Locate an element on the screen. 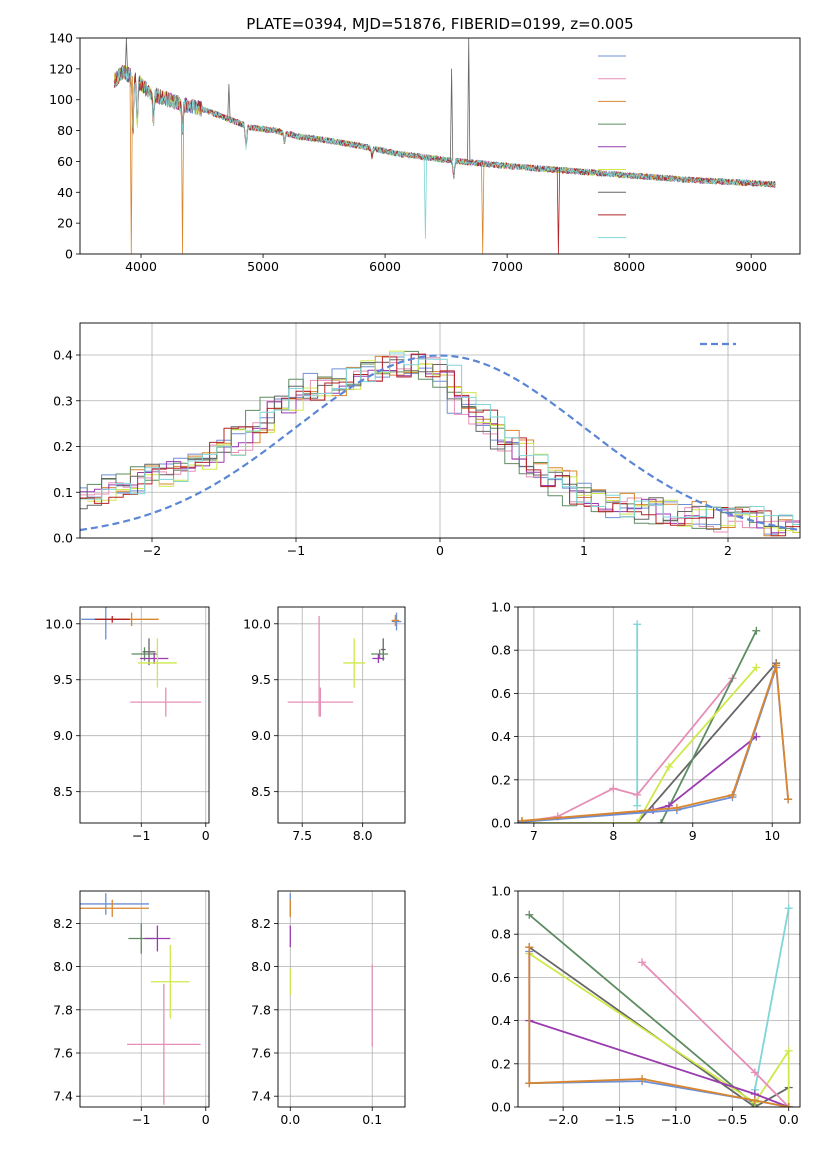 The image size is (819, 1170). x-tick-label: 7000 is located at coordinates (507, 266).